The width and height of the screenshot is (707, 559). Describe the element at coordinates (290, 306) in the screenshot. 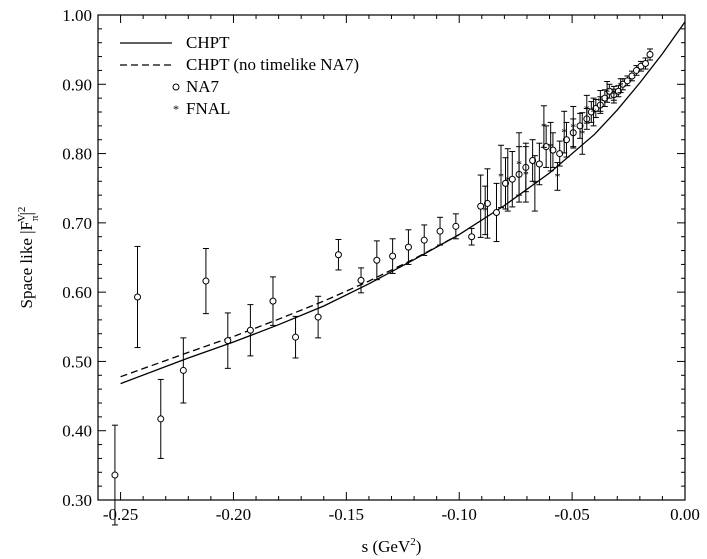

I see `chpt-dashed-curve` at that location.